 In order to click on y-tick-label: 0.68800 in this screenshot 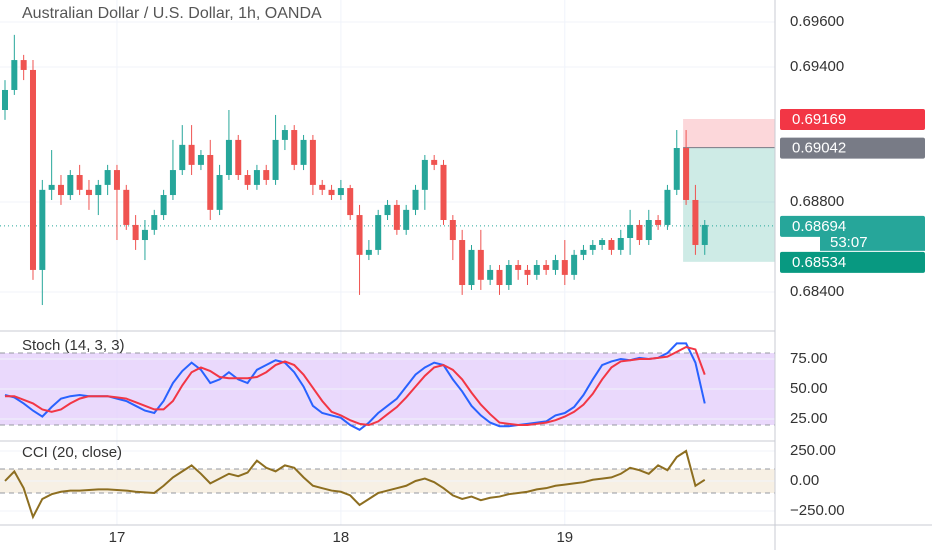, I will do `click(817, 201)`.